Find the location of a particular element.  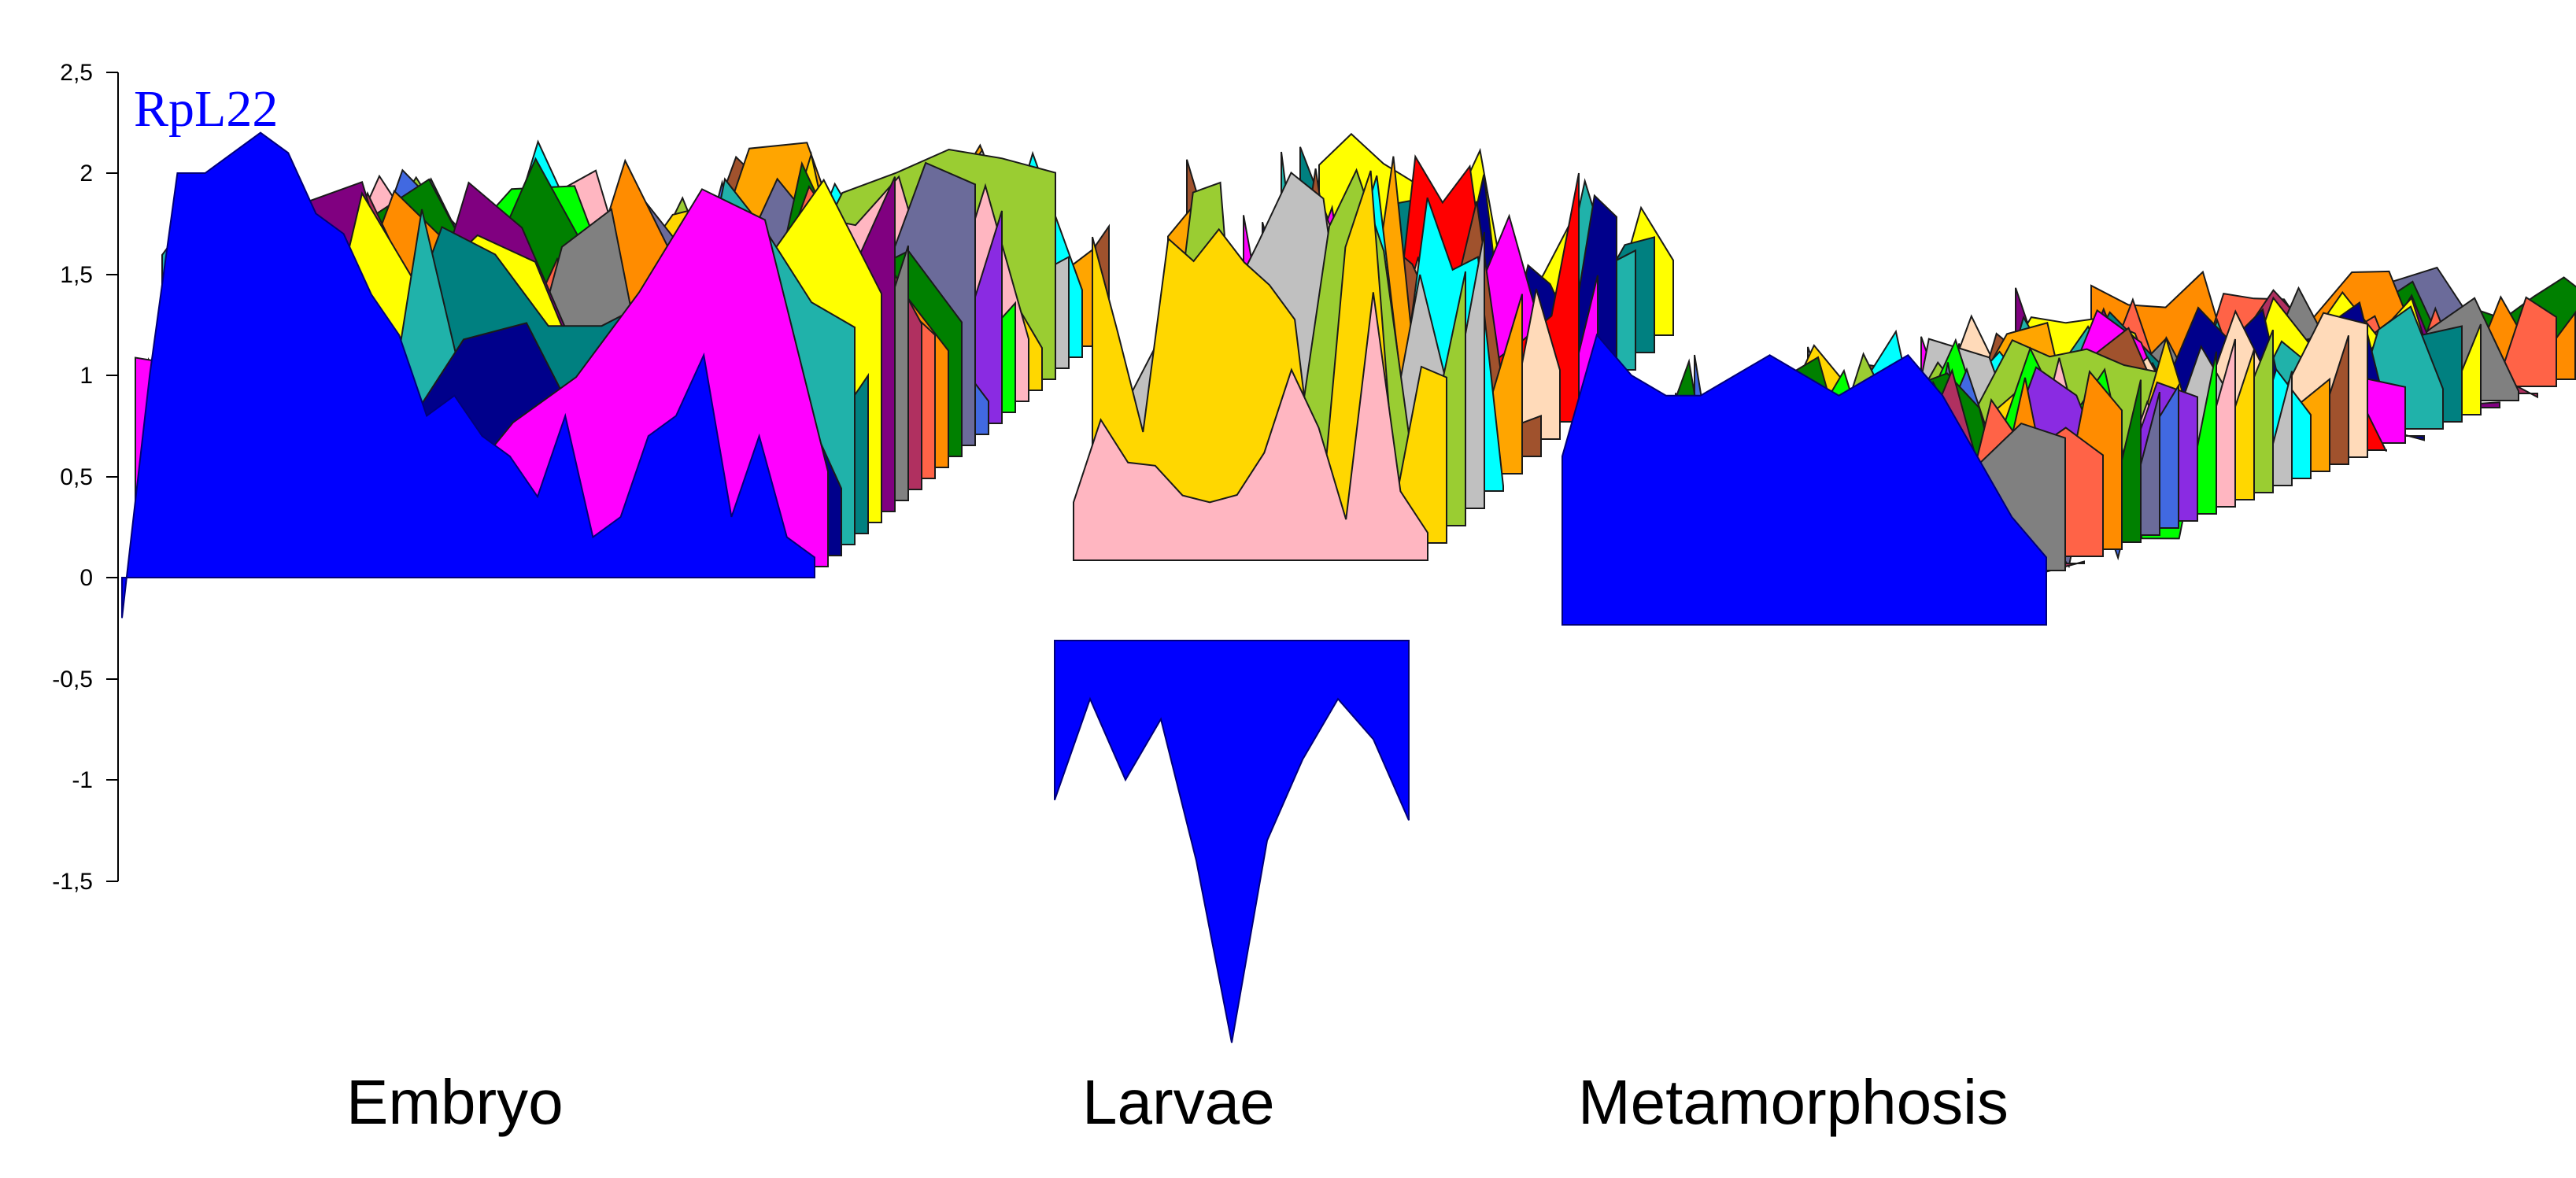

y-tick-label: 2,5 is located at coordinates (76, 73).